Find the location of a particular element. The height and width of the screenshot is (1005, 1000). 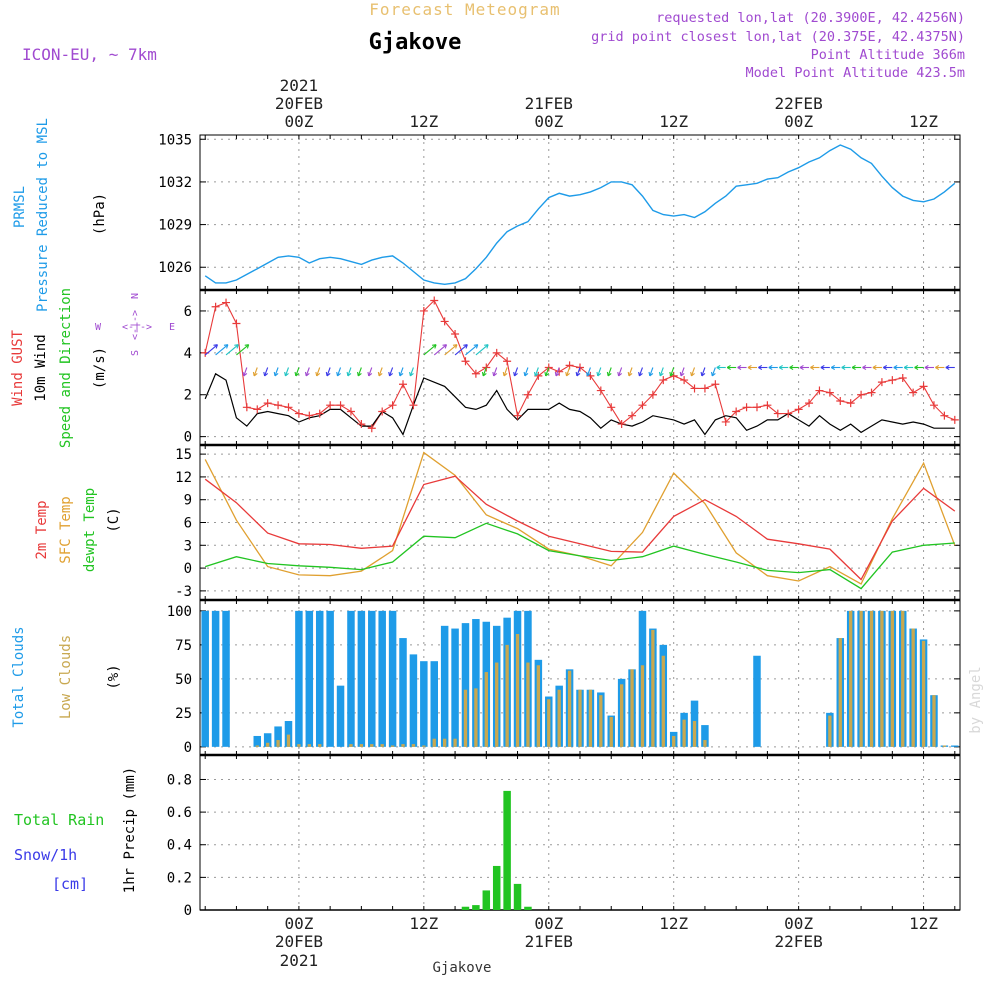

y-tick-label: -3 is located at coordinates (183, 592).